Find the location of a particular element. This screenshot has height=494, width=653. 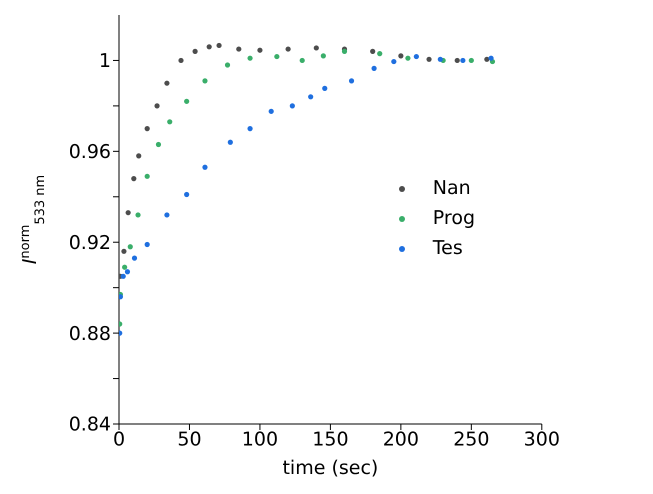

legend-label: Nan is located at coordinates (451, 188).